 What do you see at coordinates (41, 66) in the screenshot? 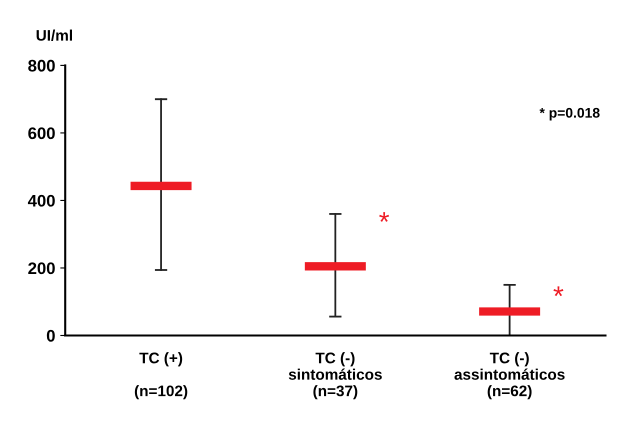
I see `y-tick-label: 800` at bounding box center [41, 66].